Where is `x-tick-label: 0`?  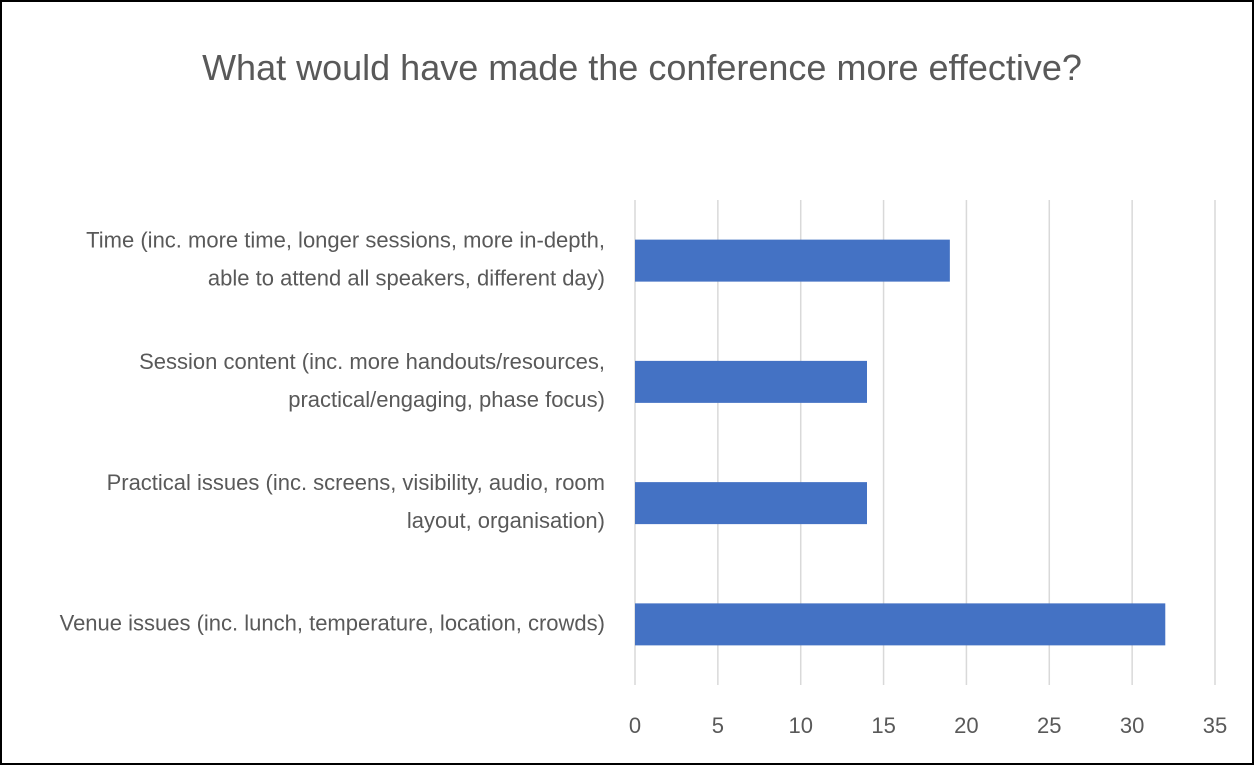
x-tick-label: 0 is located at coordinates (635, 725).